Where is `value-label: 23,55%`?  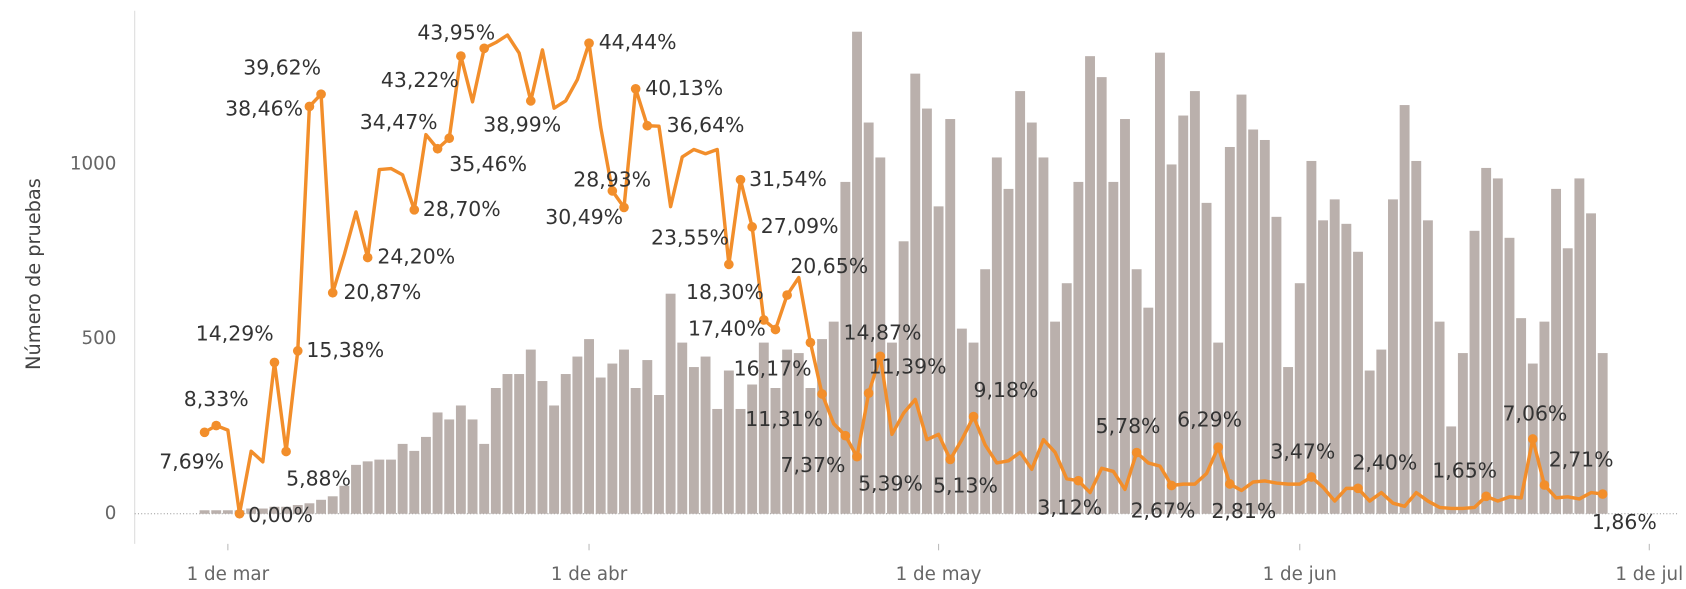
value-label: 23,55% is located at coordinates (690, 238).